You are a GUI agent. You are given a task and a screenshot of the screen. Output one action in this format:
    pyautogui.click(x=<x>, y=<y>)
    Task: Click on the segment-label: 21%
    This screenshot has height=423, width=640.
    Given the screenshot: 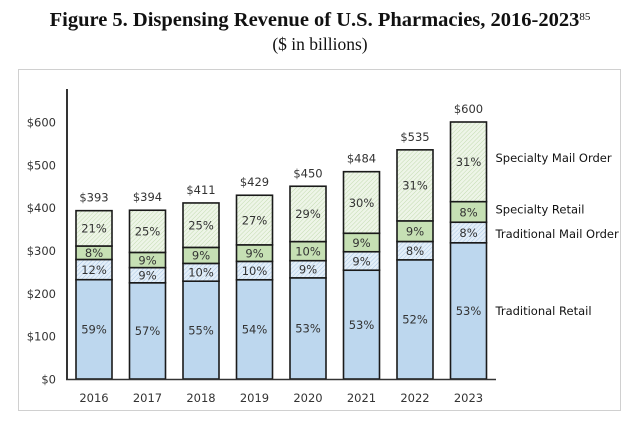 What is the action you would take?
    pyautogui.click(x=94, y=229)
    